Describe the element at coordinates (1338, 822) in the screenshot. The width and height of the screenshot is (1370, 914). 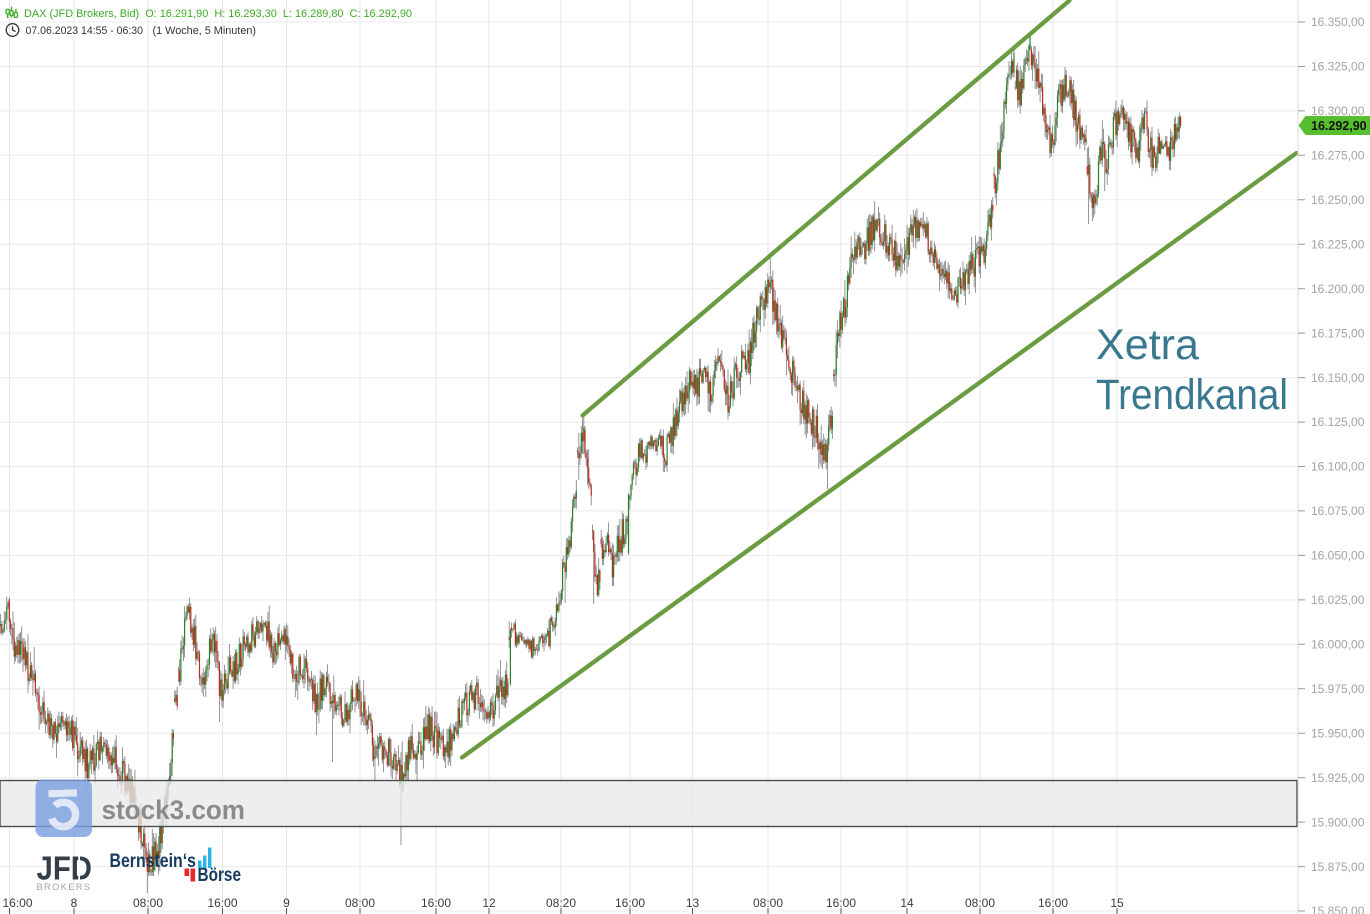
I see `svg-text: 15.900,00` at that location.